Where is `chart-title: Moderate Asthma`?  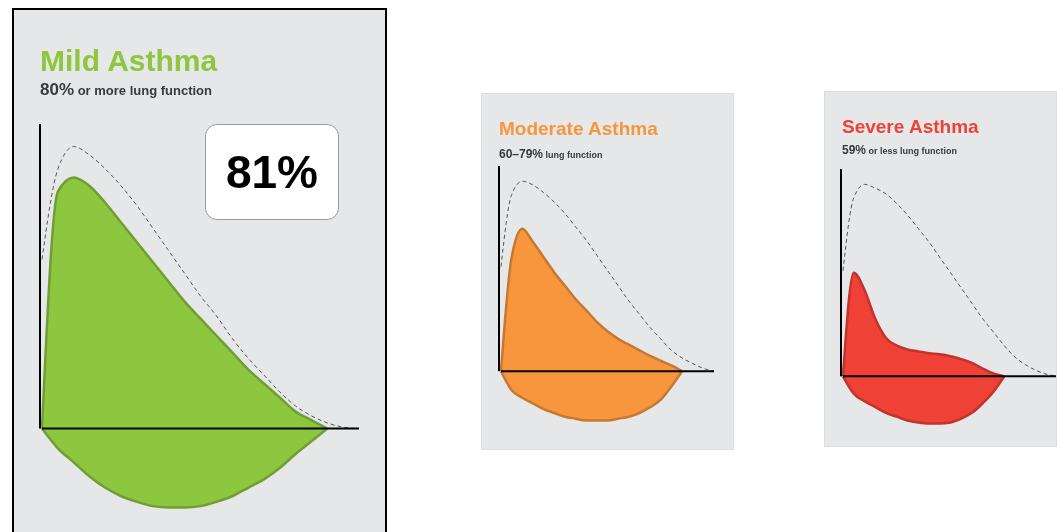
chart-title: Moderate Asthma is located at coordinates (578, 129).